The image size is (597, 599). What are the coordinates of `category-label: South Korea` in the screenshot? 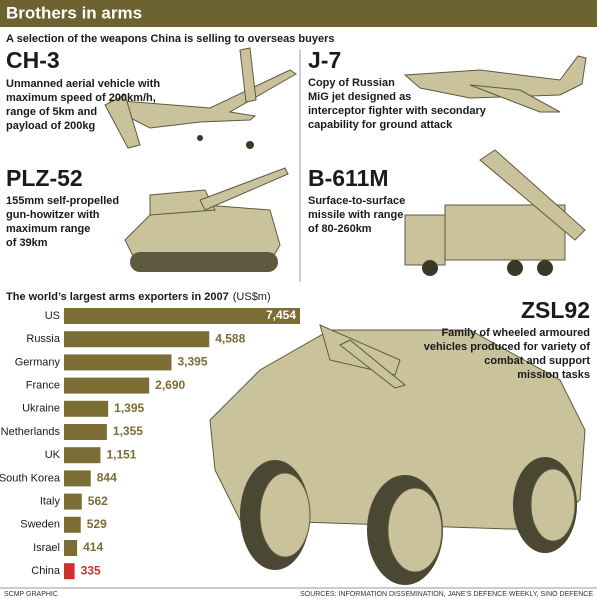 It's located at (30, 478).